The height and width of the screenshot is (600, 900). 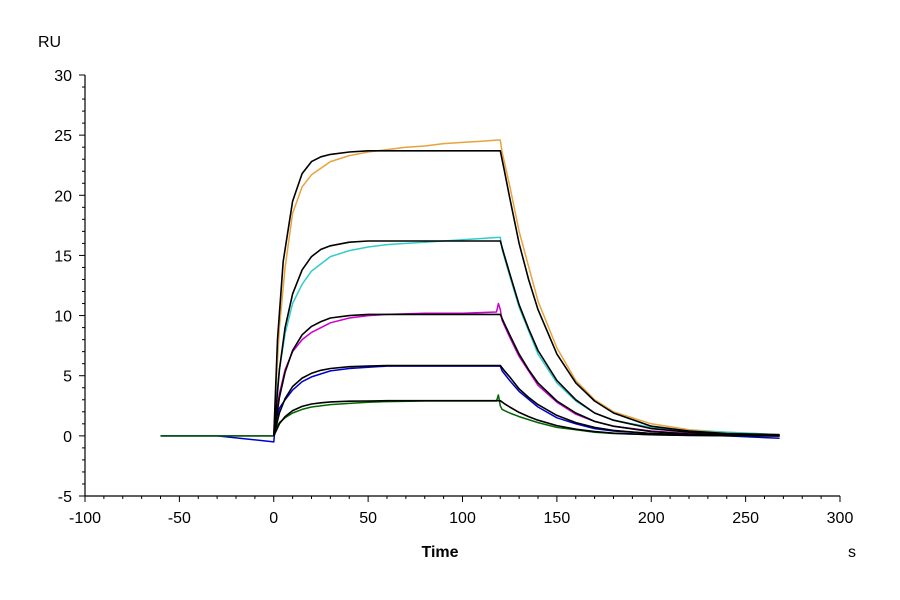 What do you see at coordinates (368, 518) in the screenshot?
I see `x-tick-label: 50` at bounding box center [368, 518].